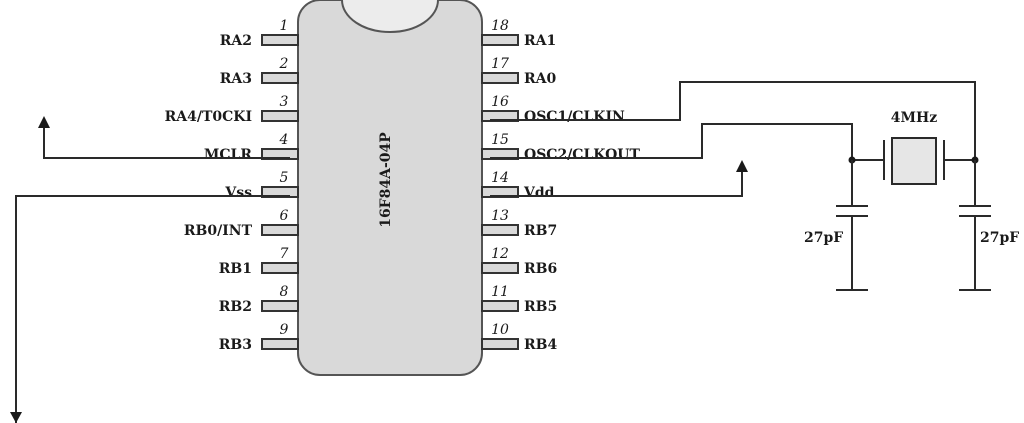 The height and width of the screenshot is (423, 1024). What do you see at coordinates (733, 120) in the screenshot?
I see `osc1-wire` at bounding box center [733, 120].